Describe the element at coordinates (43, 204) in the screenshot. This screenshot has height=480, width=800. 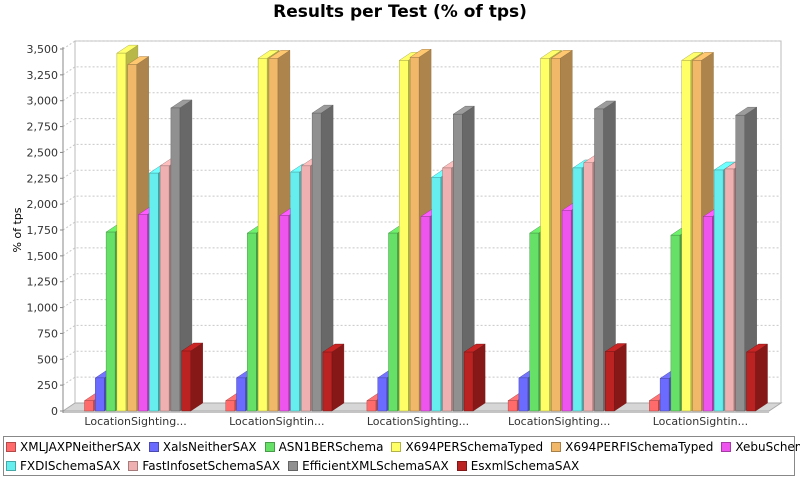
I see `y-tick-label: 2,000` at that location.